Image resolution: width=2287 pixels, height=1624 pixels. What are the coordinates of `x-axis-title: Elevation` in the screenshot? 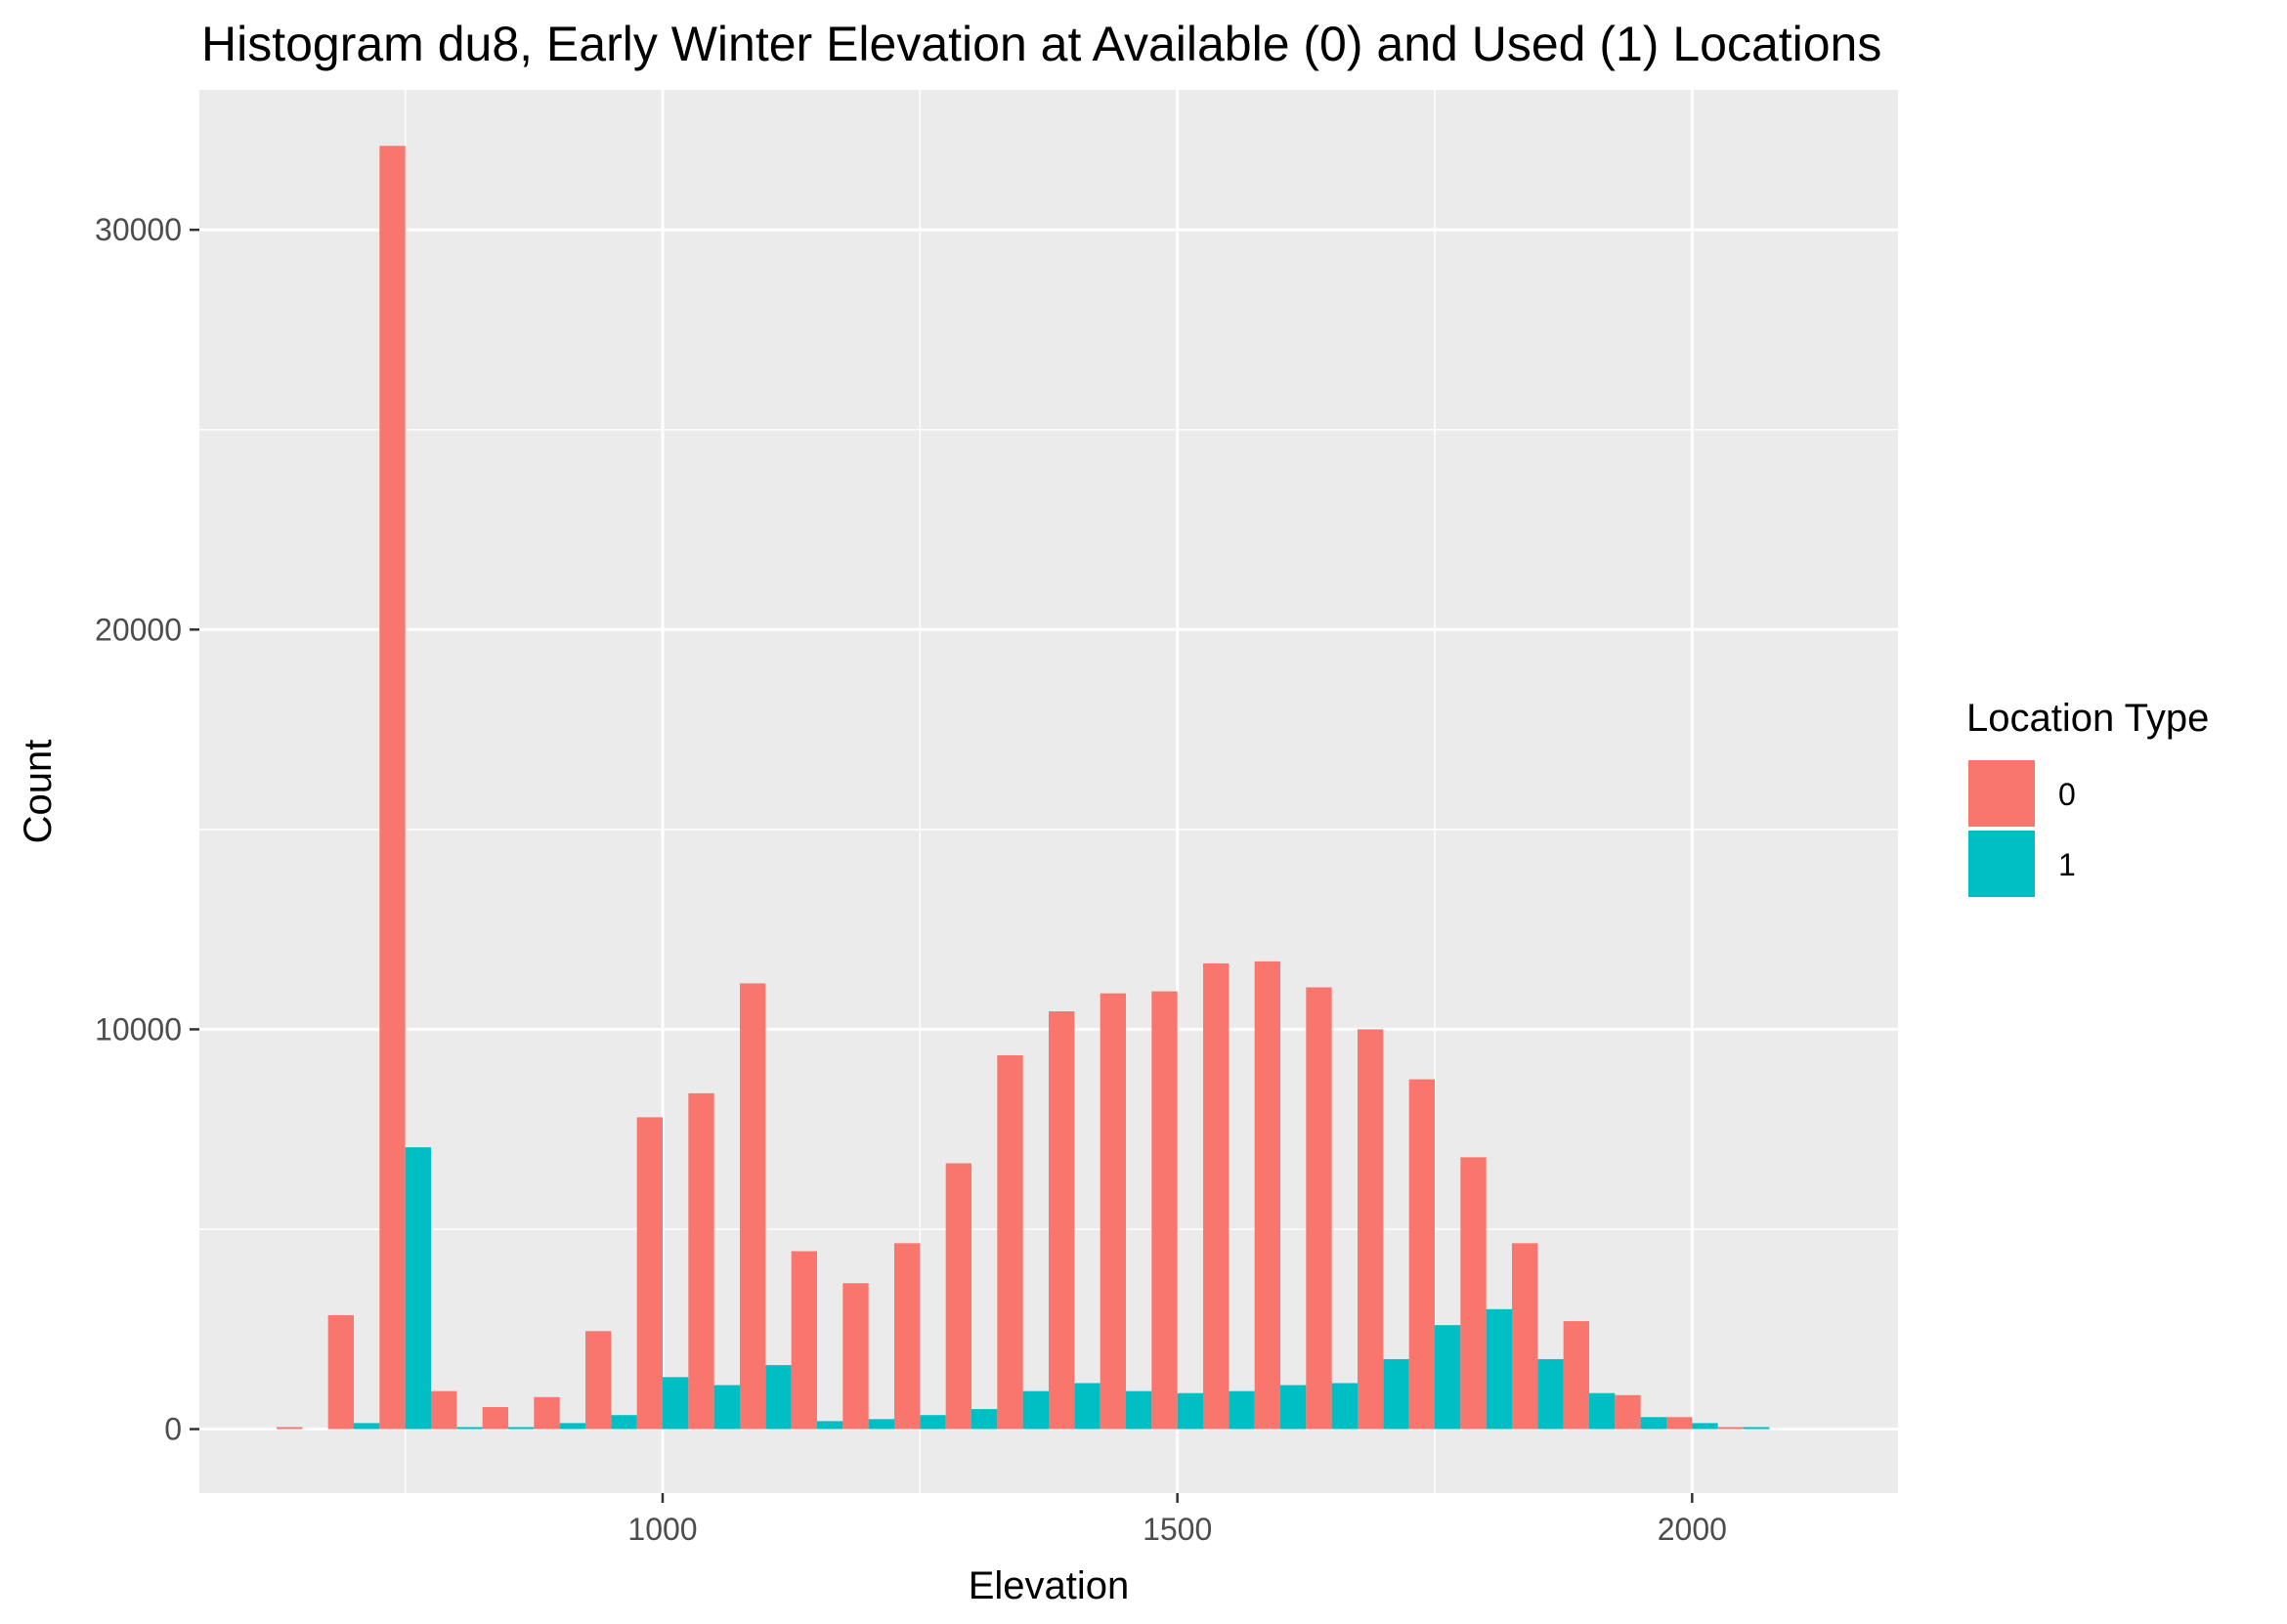 It's located at (1049, 1586).